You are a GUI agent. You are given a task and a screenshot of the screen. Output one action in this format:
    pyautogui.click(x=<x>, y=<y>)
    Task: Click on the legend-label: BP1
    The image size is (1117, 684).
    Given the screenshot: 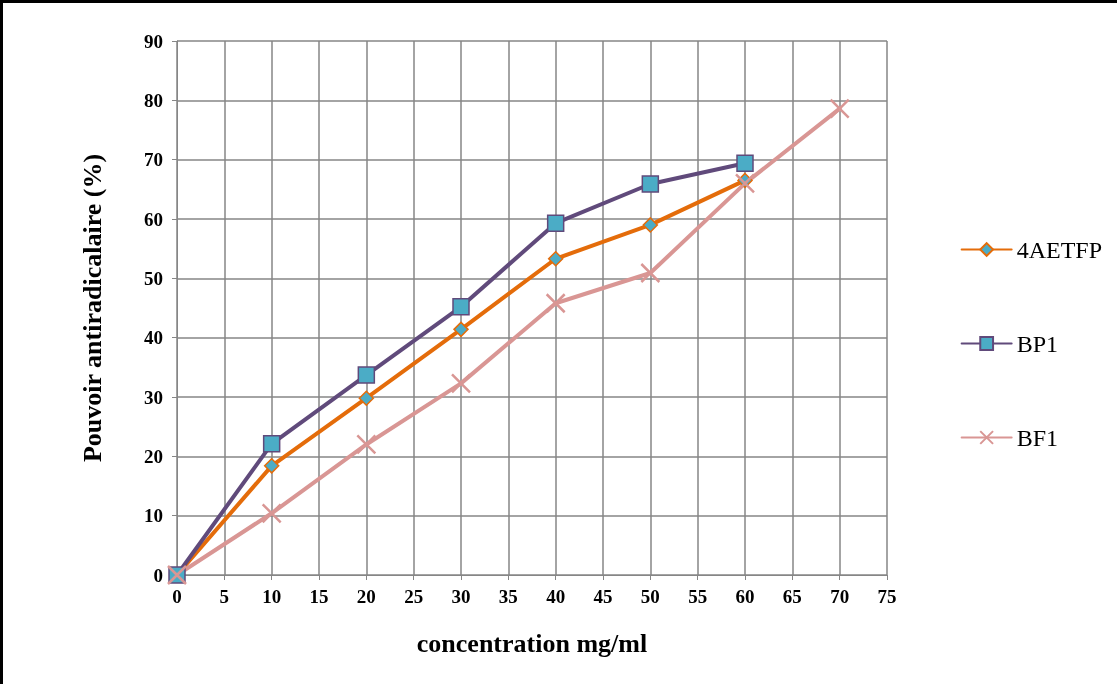 What is the action you would take?
    pyautogui.click(x=1037, y=343)
    